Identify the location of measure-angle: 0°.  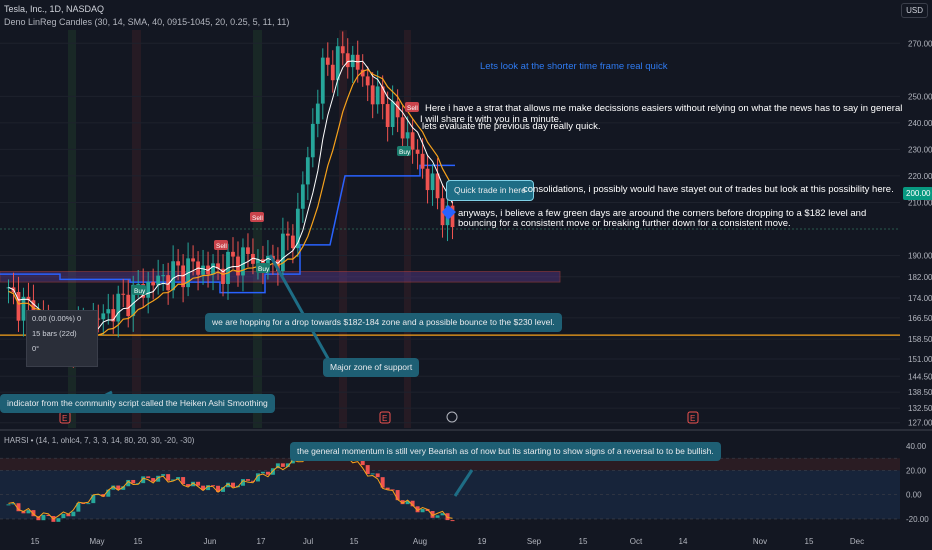
(36, 348).